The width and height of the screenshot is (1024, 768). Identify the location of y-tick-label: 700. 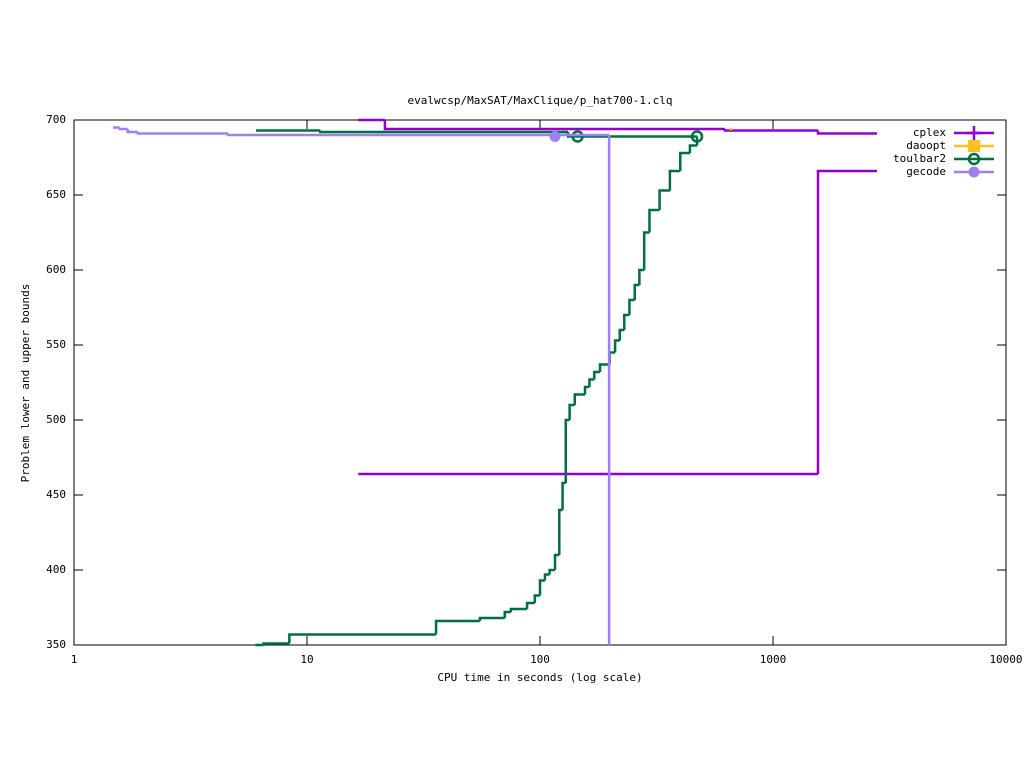
(56, 119).